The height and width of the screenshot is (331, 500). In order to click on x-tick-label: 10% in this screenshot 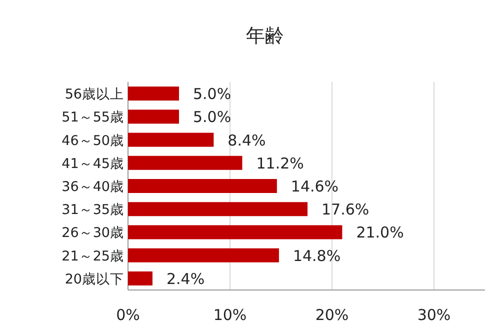, I will do `click(230, 315)`.